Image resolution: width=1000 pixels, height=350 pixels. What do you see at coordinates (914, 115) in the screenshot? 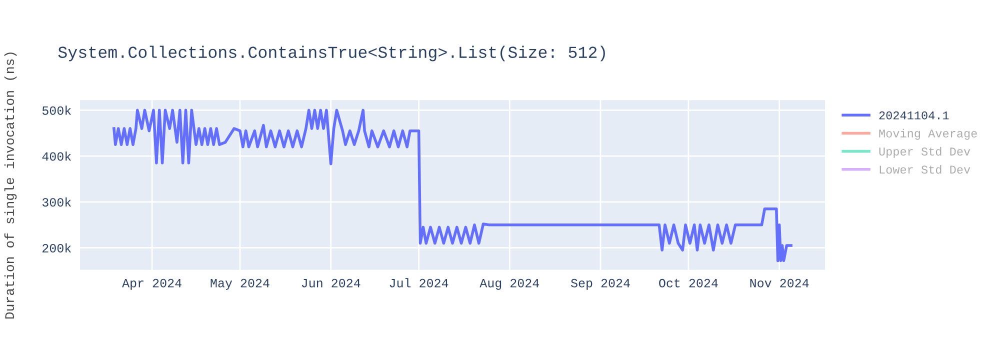
I see `legend-label: 20241104.1` at bounding box center [914, 115].